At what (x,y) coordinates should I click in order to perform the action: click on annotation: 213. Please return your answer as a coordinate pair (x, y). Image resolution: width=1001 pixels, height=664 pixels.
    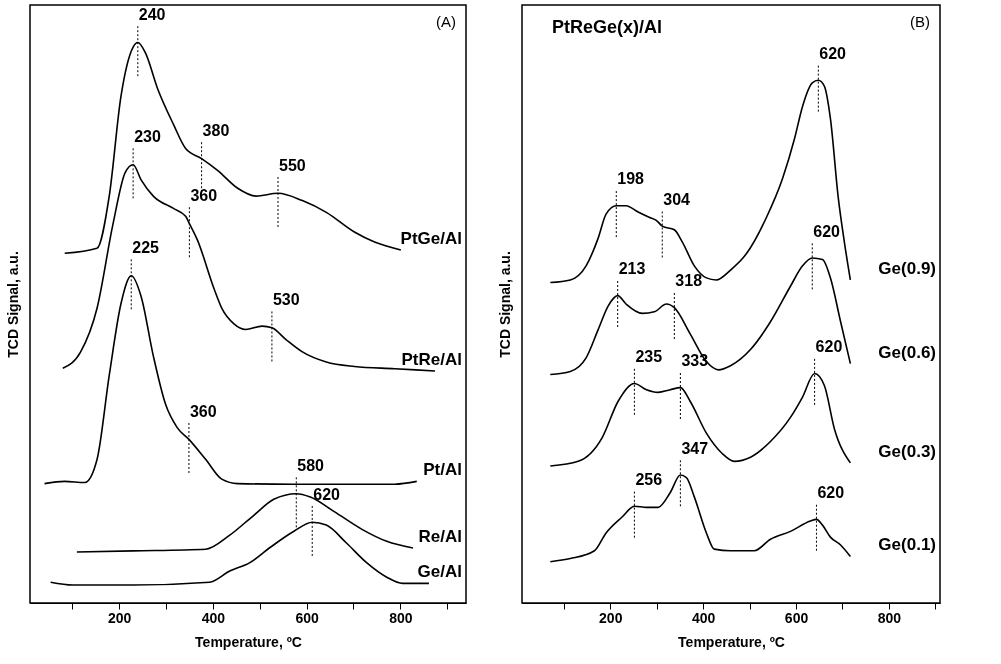
    Looking at the image, I should click on (632, 269).